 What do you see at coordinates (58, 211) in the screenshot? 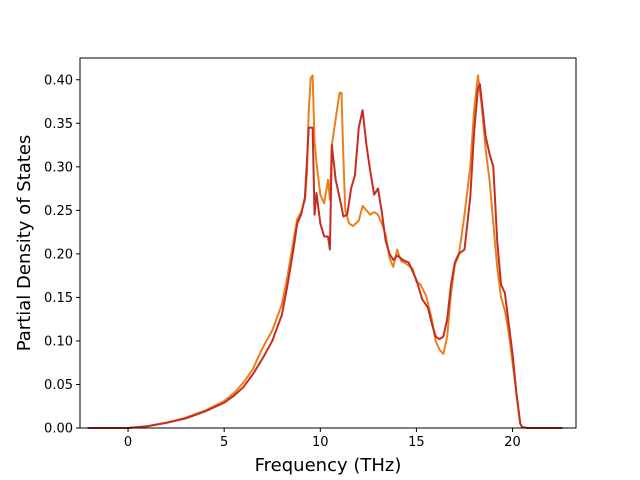
I see `y-tick-label: 0.25` at bounding box center [58, 211].